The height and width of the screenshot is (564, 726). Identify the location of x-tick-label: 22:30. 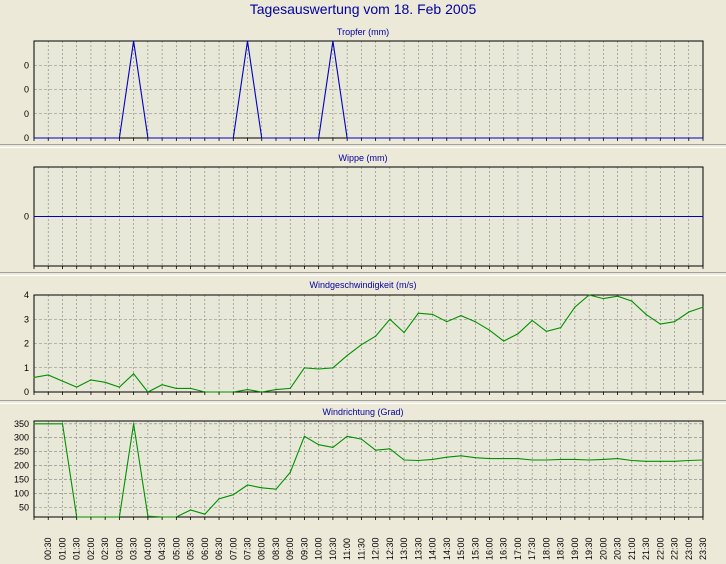
(675, 548).